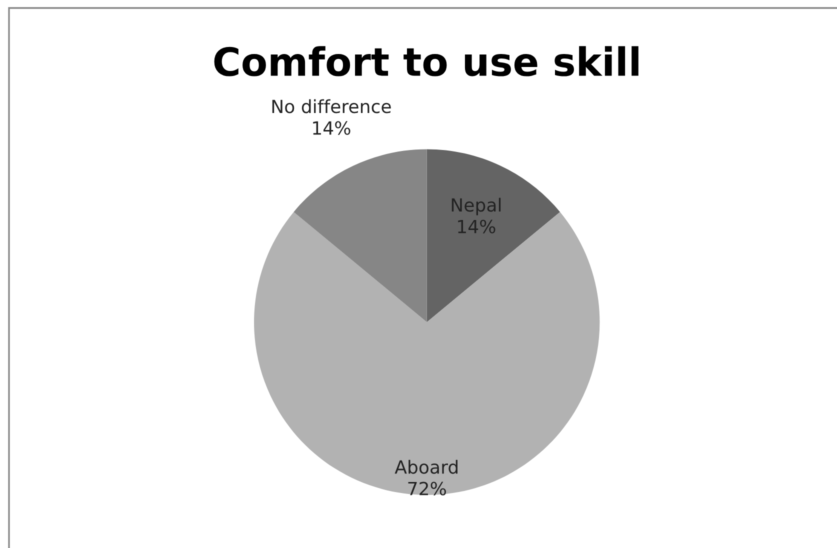 The height and width of the screenshot is (548, 837). I want to click on data-label: 72%, so click(427, 489).